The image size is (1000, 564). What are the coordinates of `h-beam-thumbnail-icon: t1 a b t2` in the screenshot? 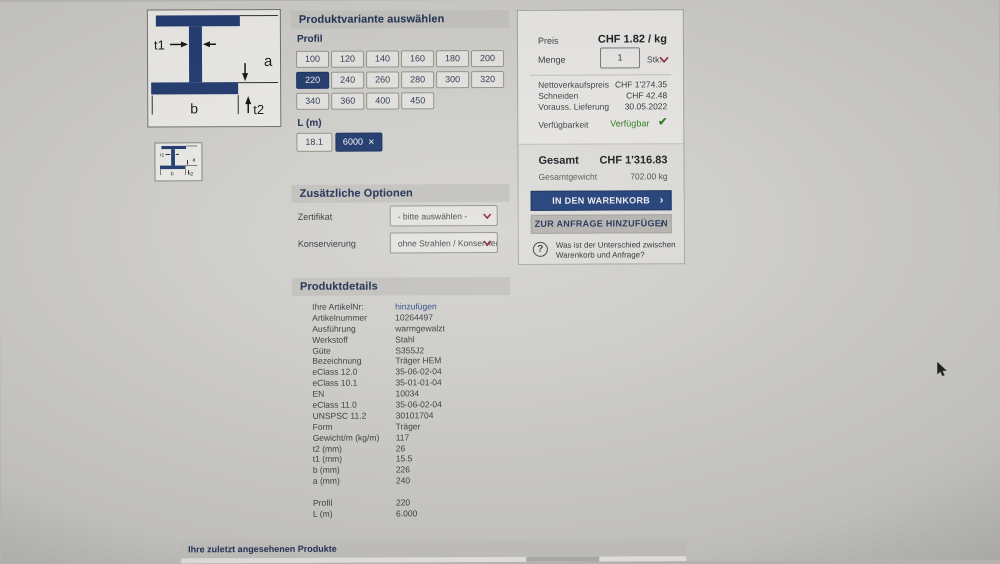 It's located at (178, 161).